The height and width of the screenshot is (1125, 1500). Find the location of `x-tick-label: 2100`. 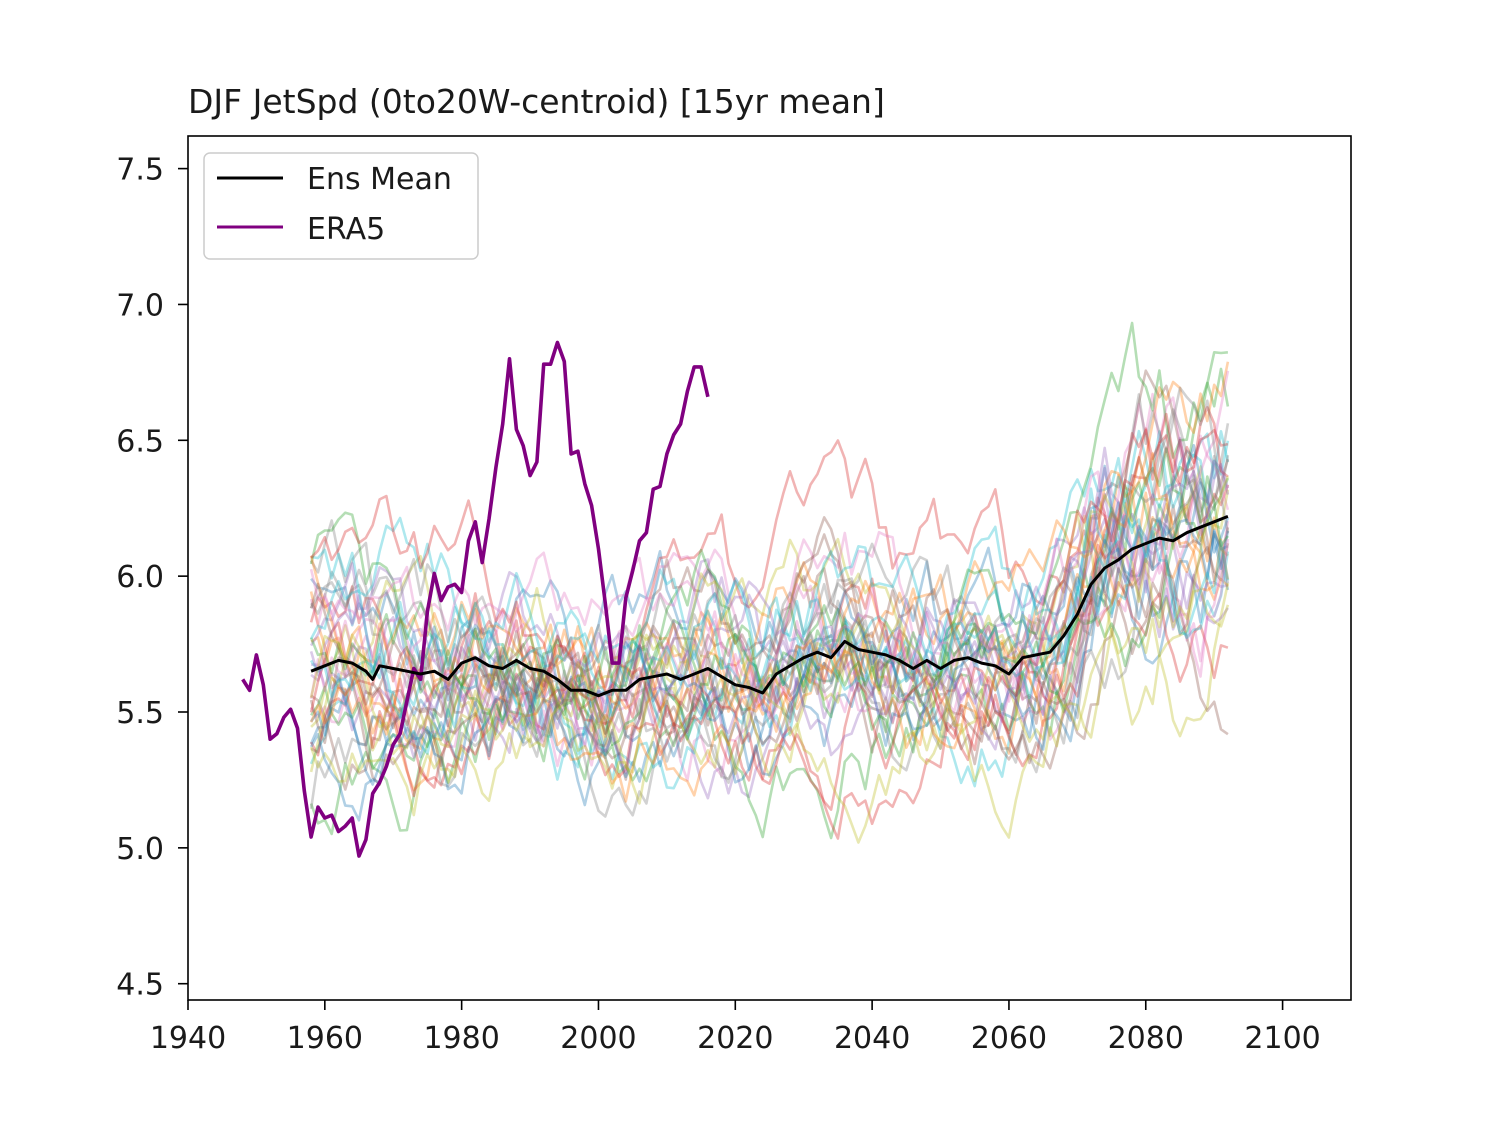

x-tick-label: 2100 is located at coordinates (1282, 1038).